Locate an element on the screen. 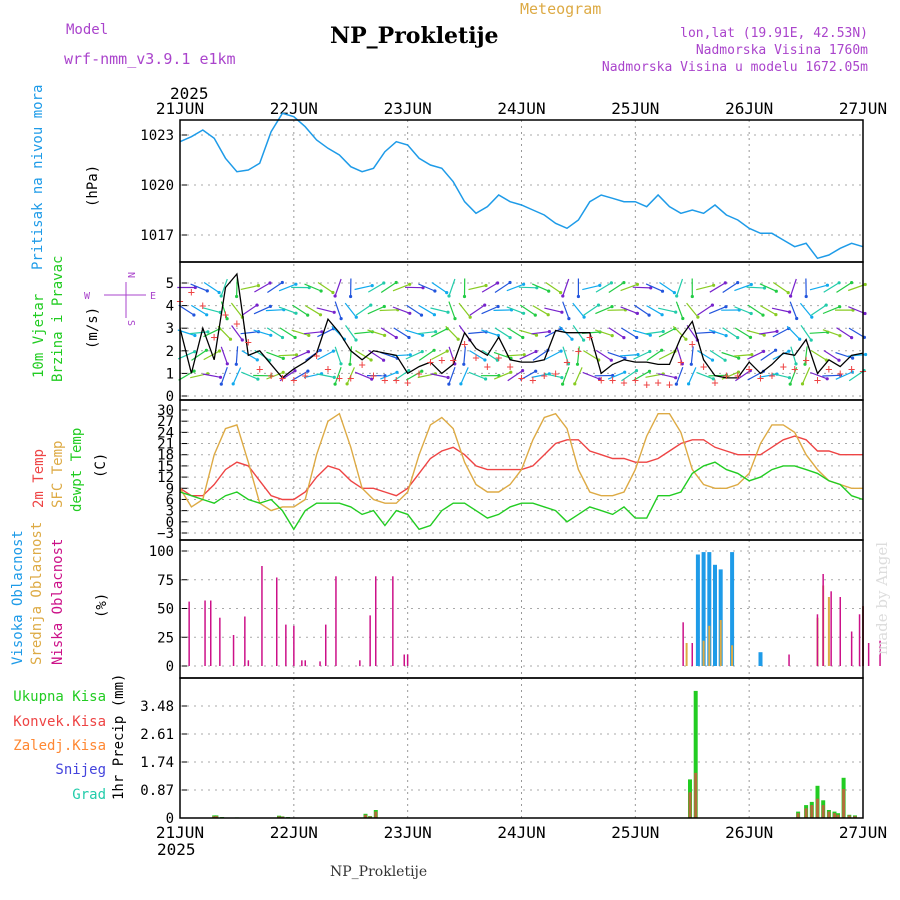  time-tick-bottom: 22JUN is located at coordinates (294, 832).